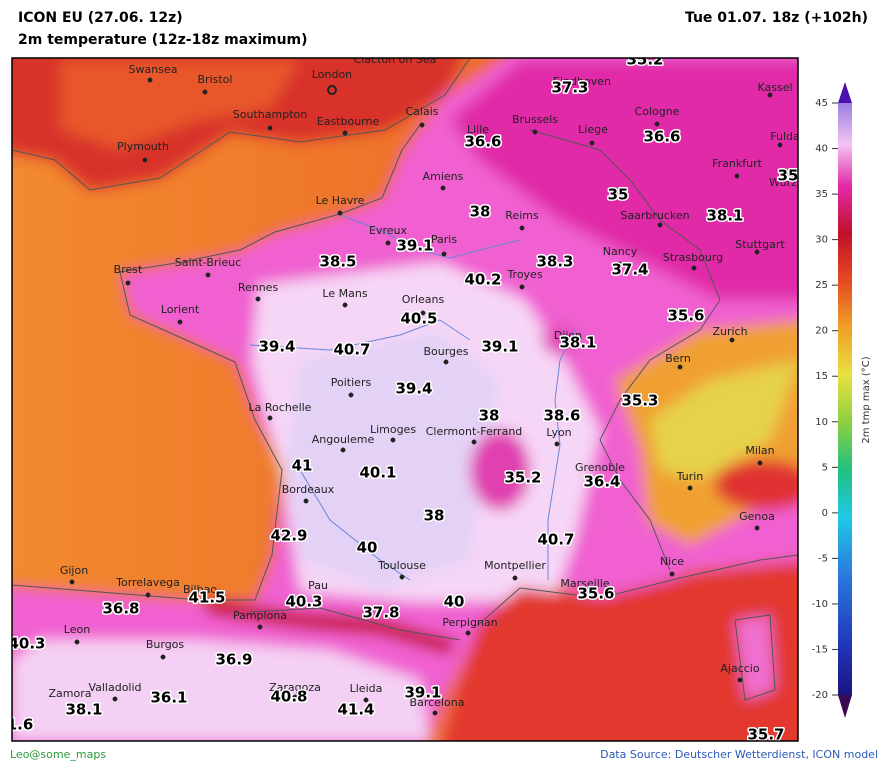 The image size is (888, 768). I want to click on city-label: Burgos, so click(165, 644).